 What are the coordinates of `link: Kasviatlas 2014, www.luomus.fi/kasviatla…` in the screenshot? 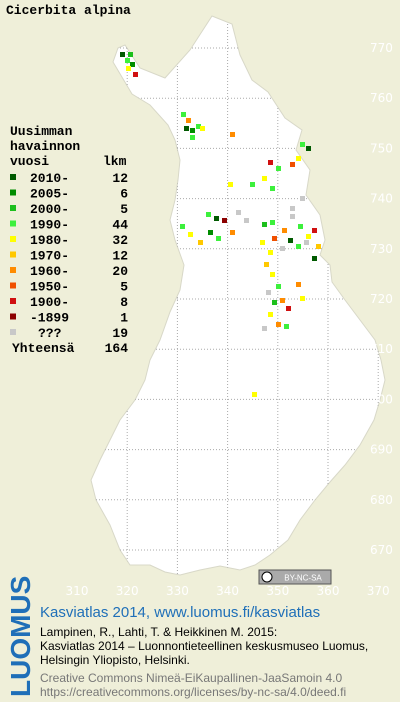 It's located at (180, 612).